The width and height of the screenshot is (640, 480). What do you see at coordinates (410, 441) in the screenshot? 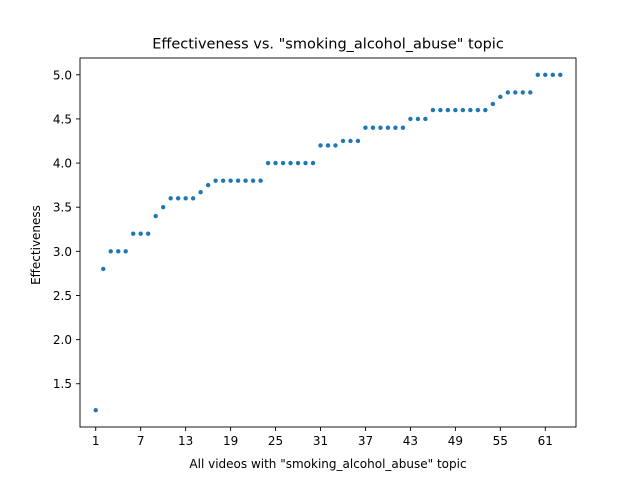
I see `x-tick-label: 43` at bounding box center [410, 441].